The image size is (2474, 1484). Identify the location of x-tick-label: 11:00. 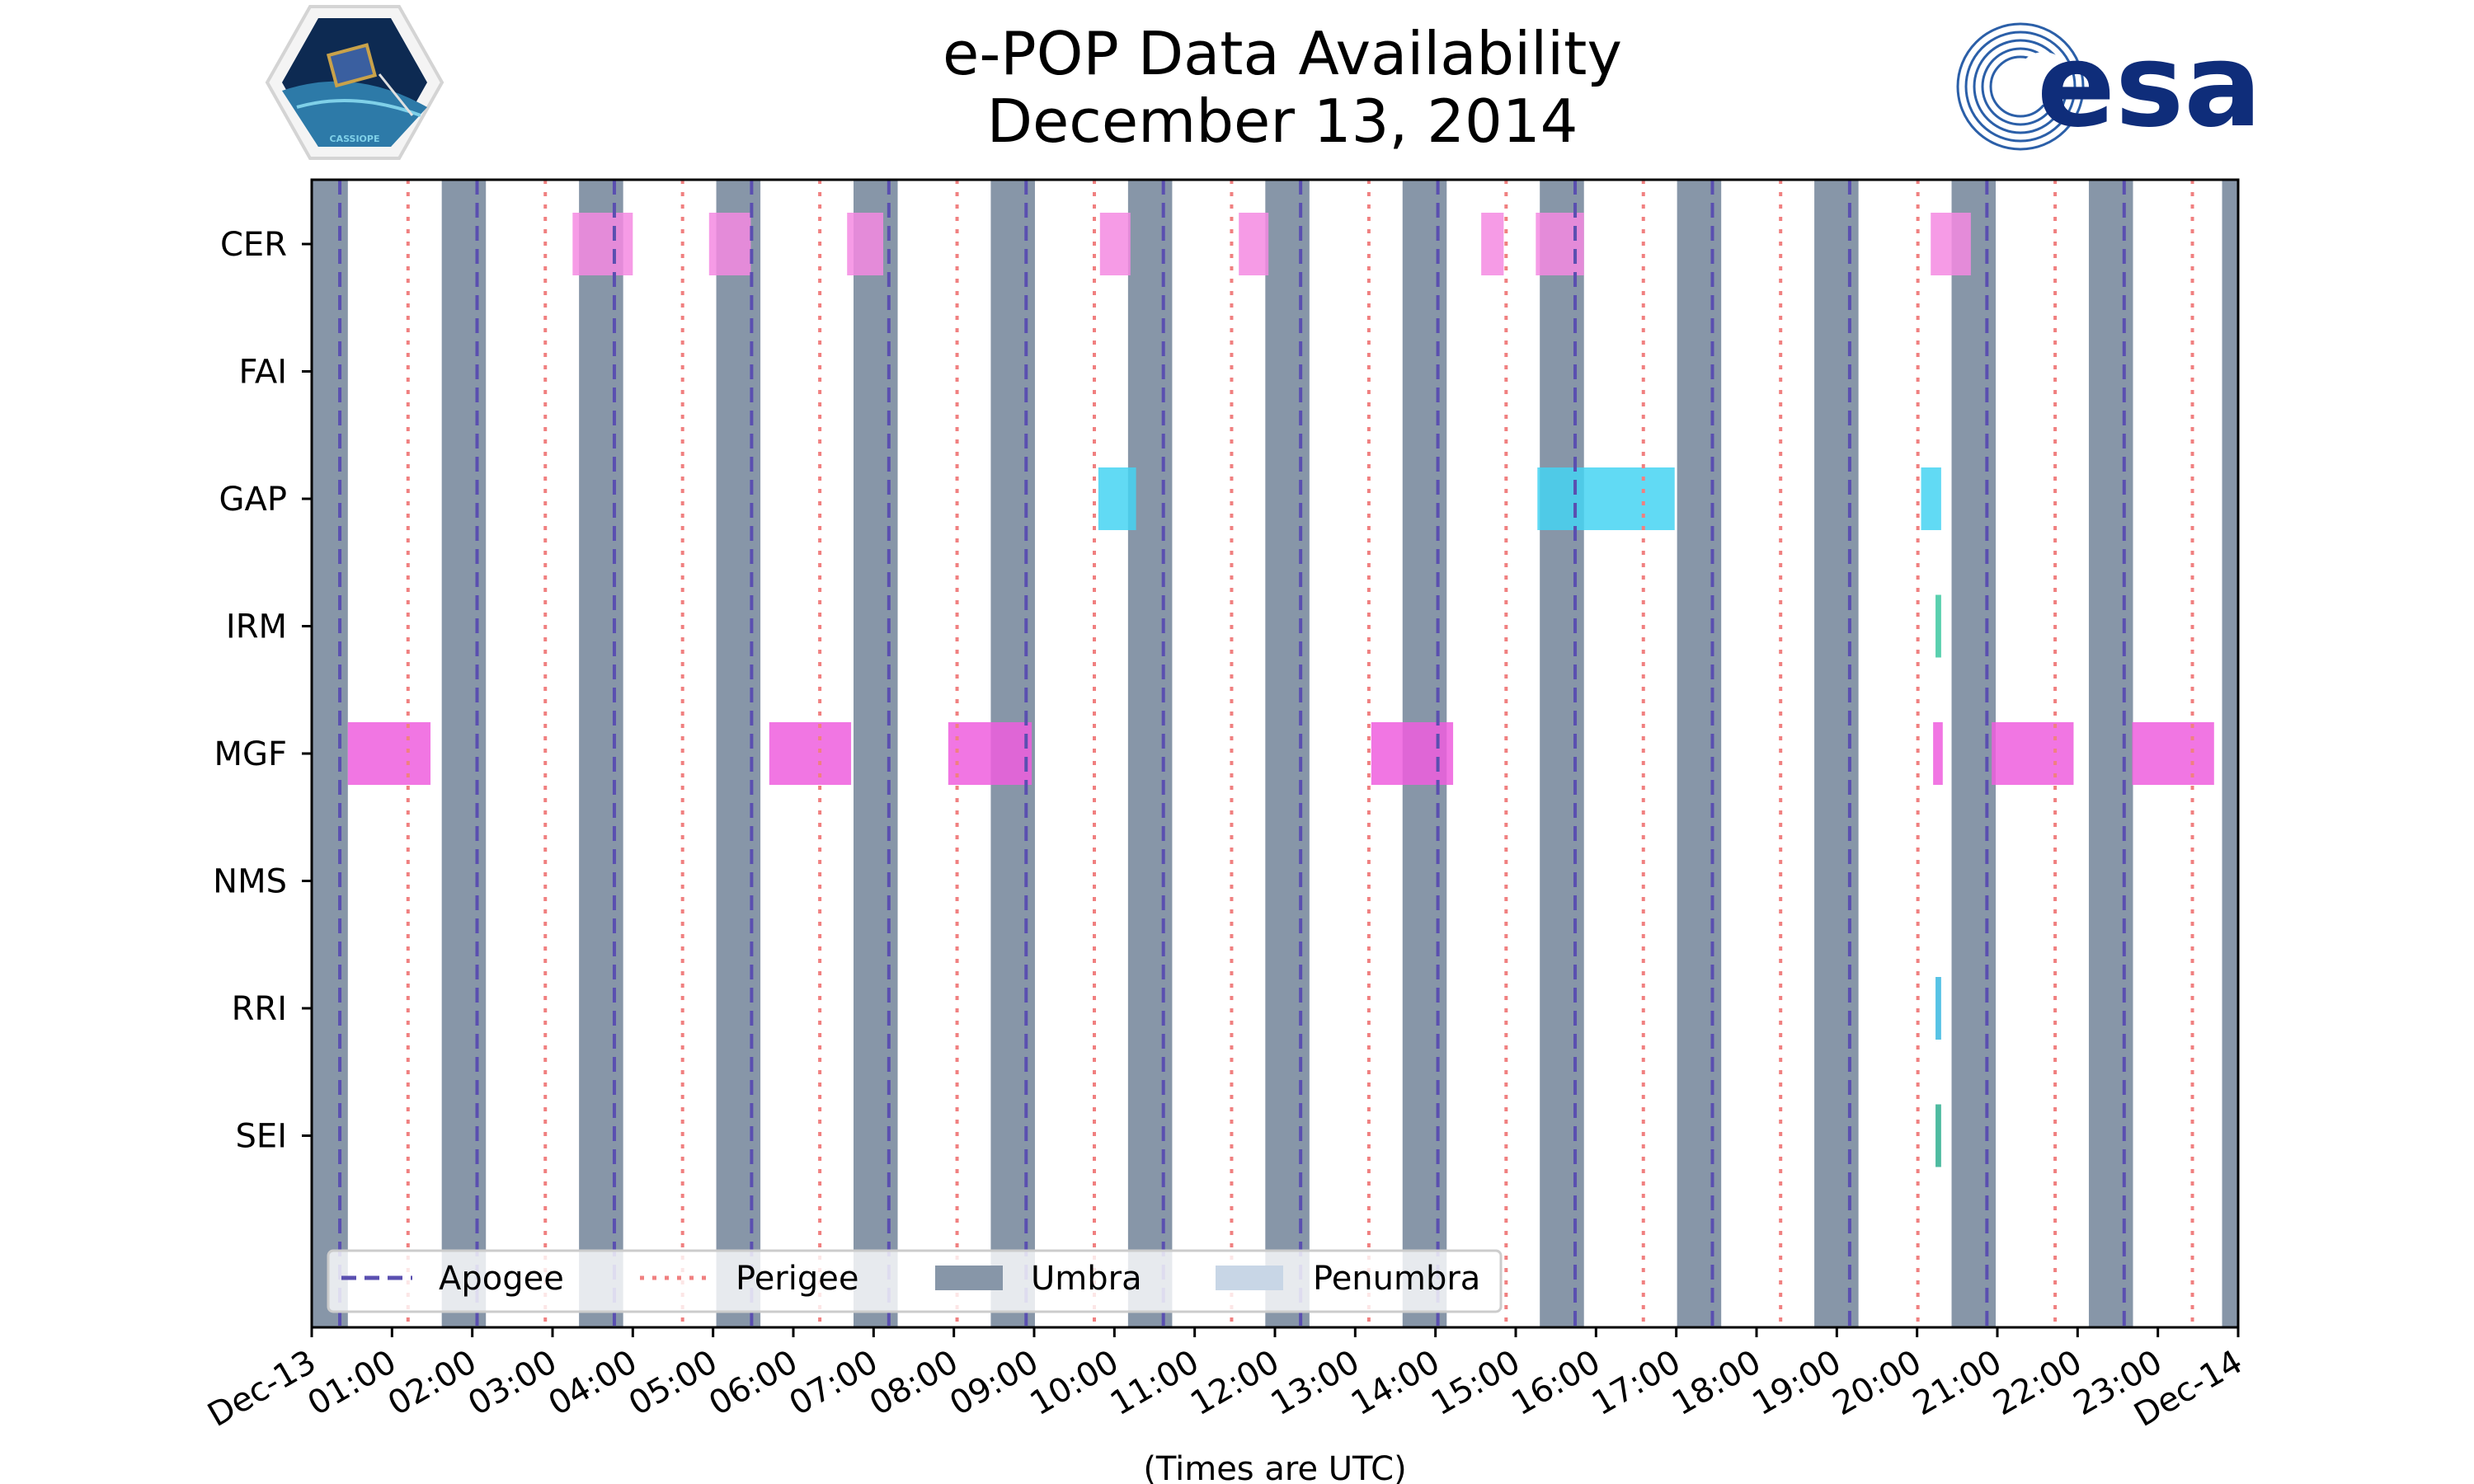
(1155, 1383).